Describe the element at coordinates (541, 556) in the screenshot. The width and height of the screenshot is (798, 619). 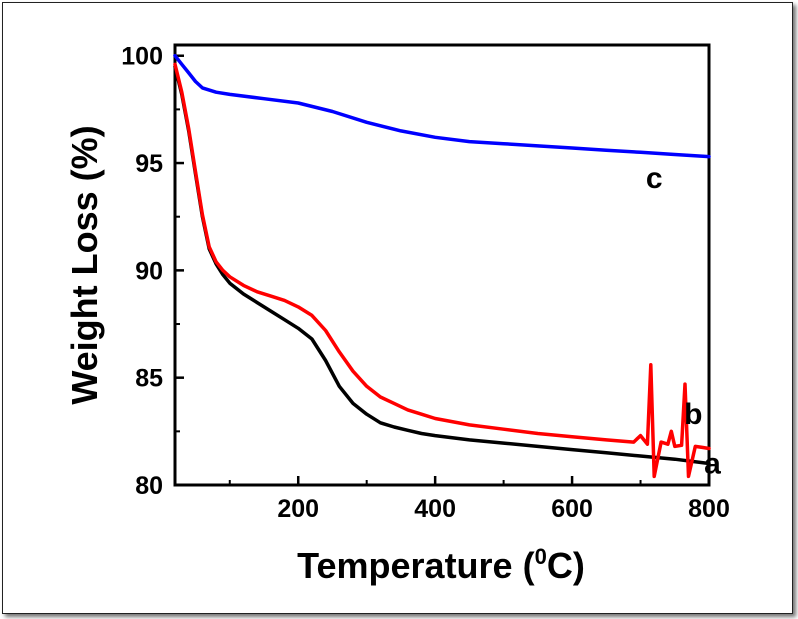
I see `x-axis-title-superscript: 0` at that location.